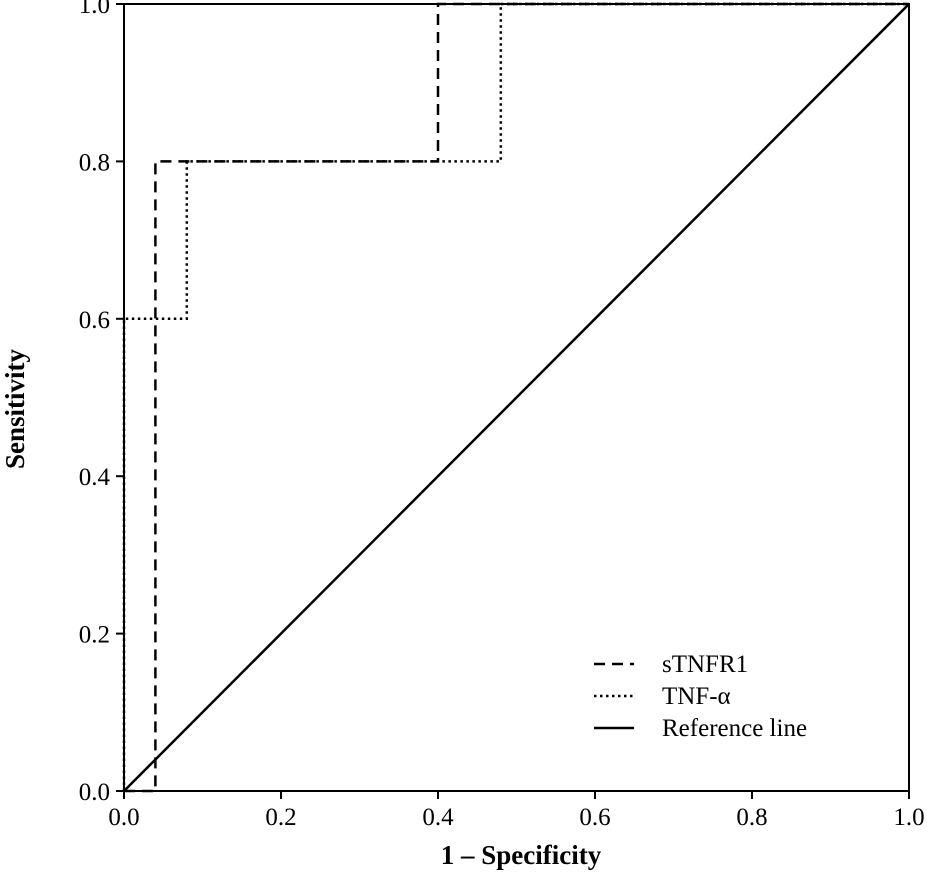  Describe the element at coordinates (696, 696) in the screenshot. I see `legend-label-1: TNF-α` at that location.